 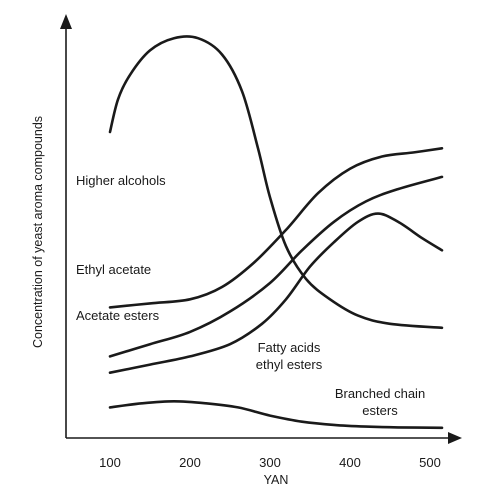 I want to click on x-tick-label-300: 300, so click(x=270, y=462).